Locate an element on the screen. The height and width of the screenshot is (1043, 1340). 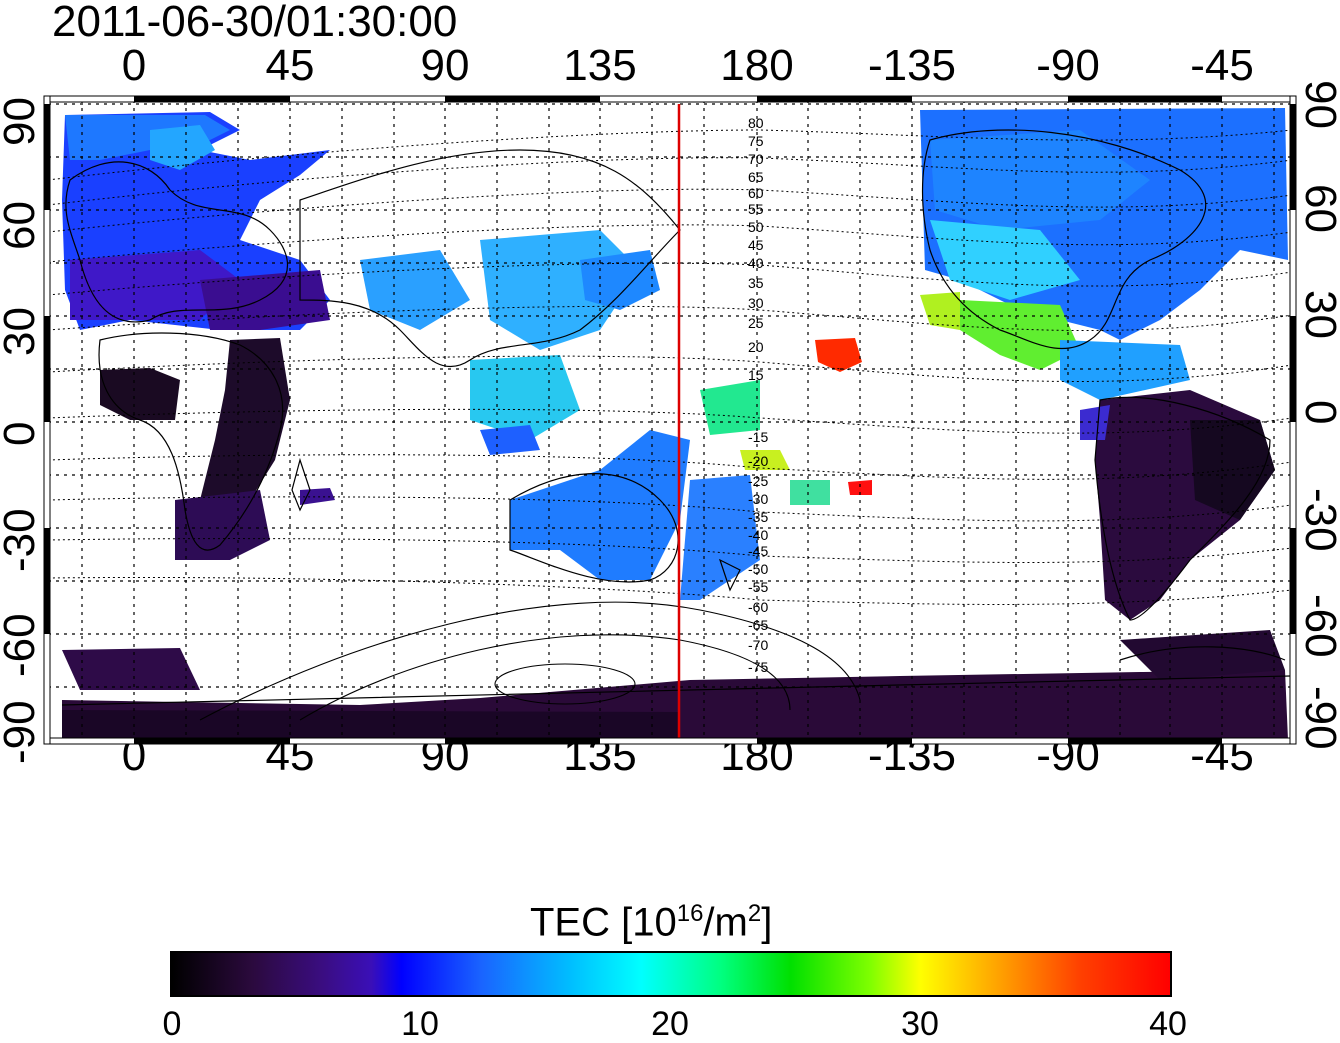
contour-label: 35 is located at coordinates (756, 283).